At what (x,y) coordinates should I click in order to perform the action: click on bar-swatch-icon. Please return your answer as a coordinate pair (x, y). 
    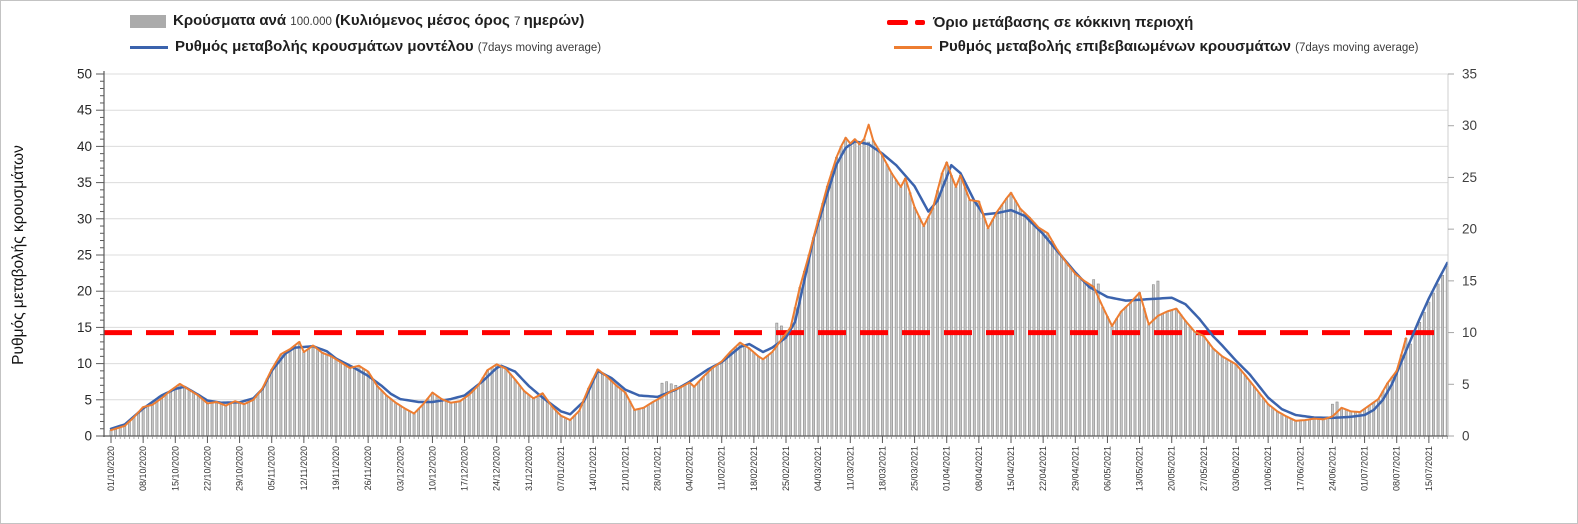
    Looking at the image, I should click on (148, 21).